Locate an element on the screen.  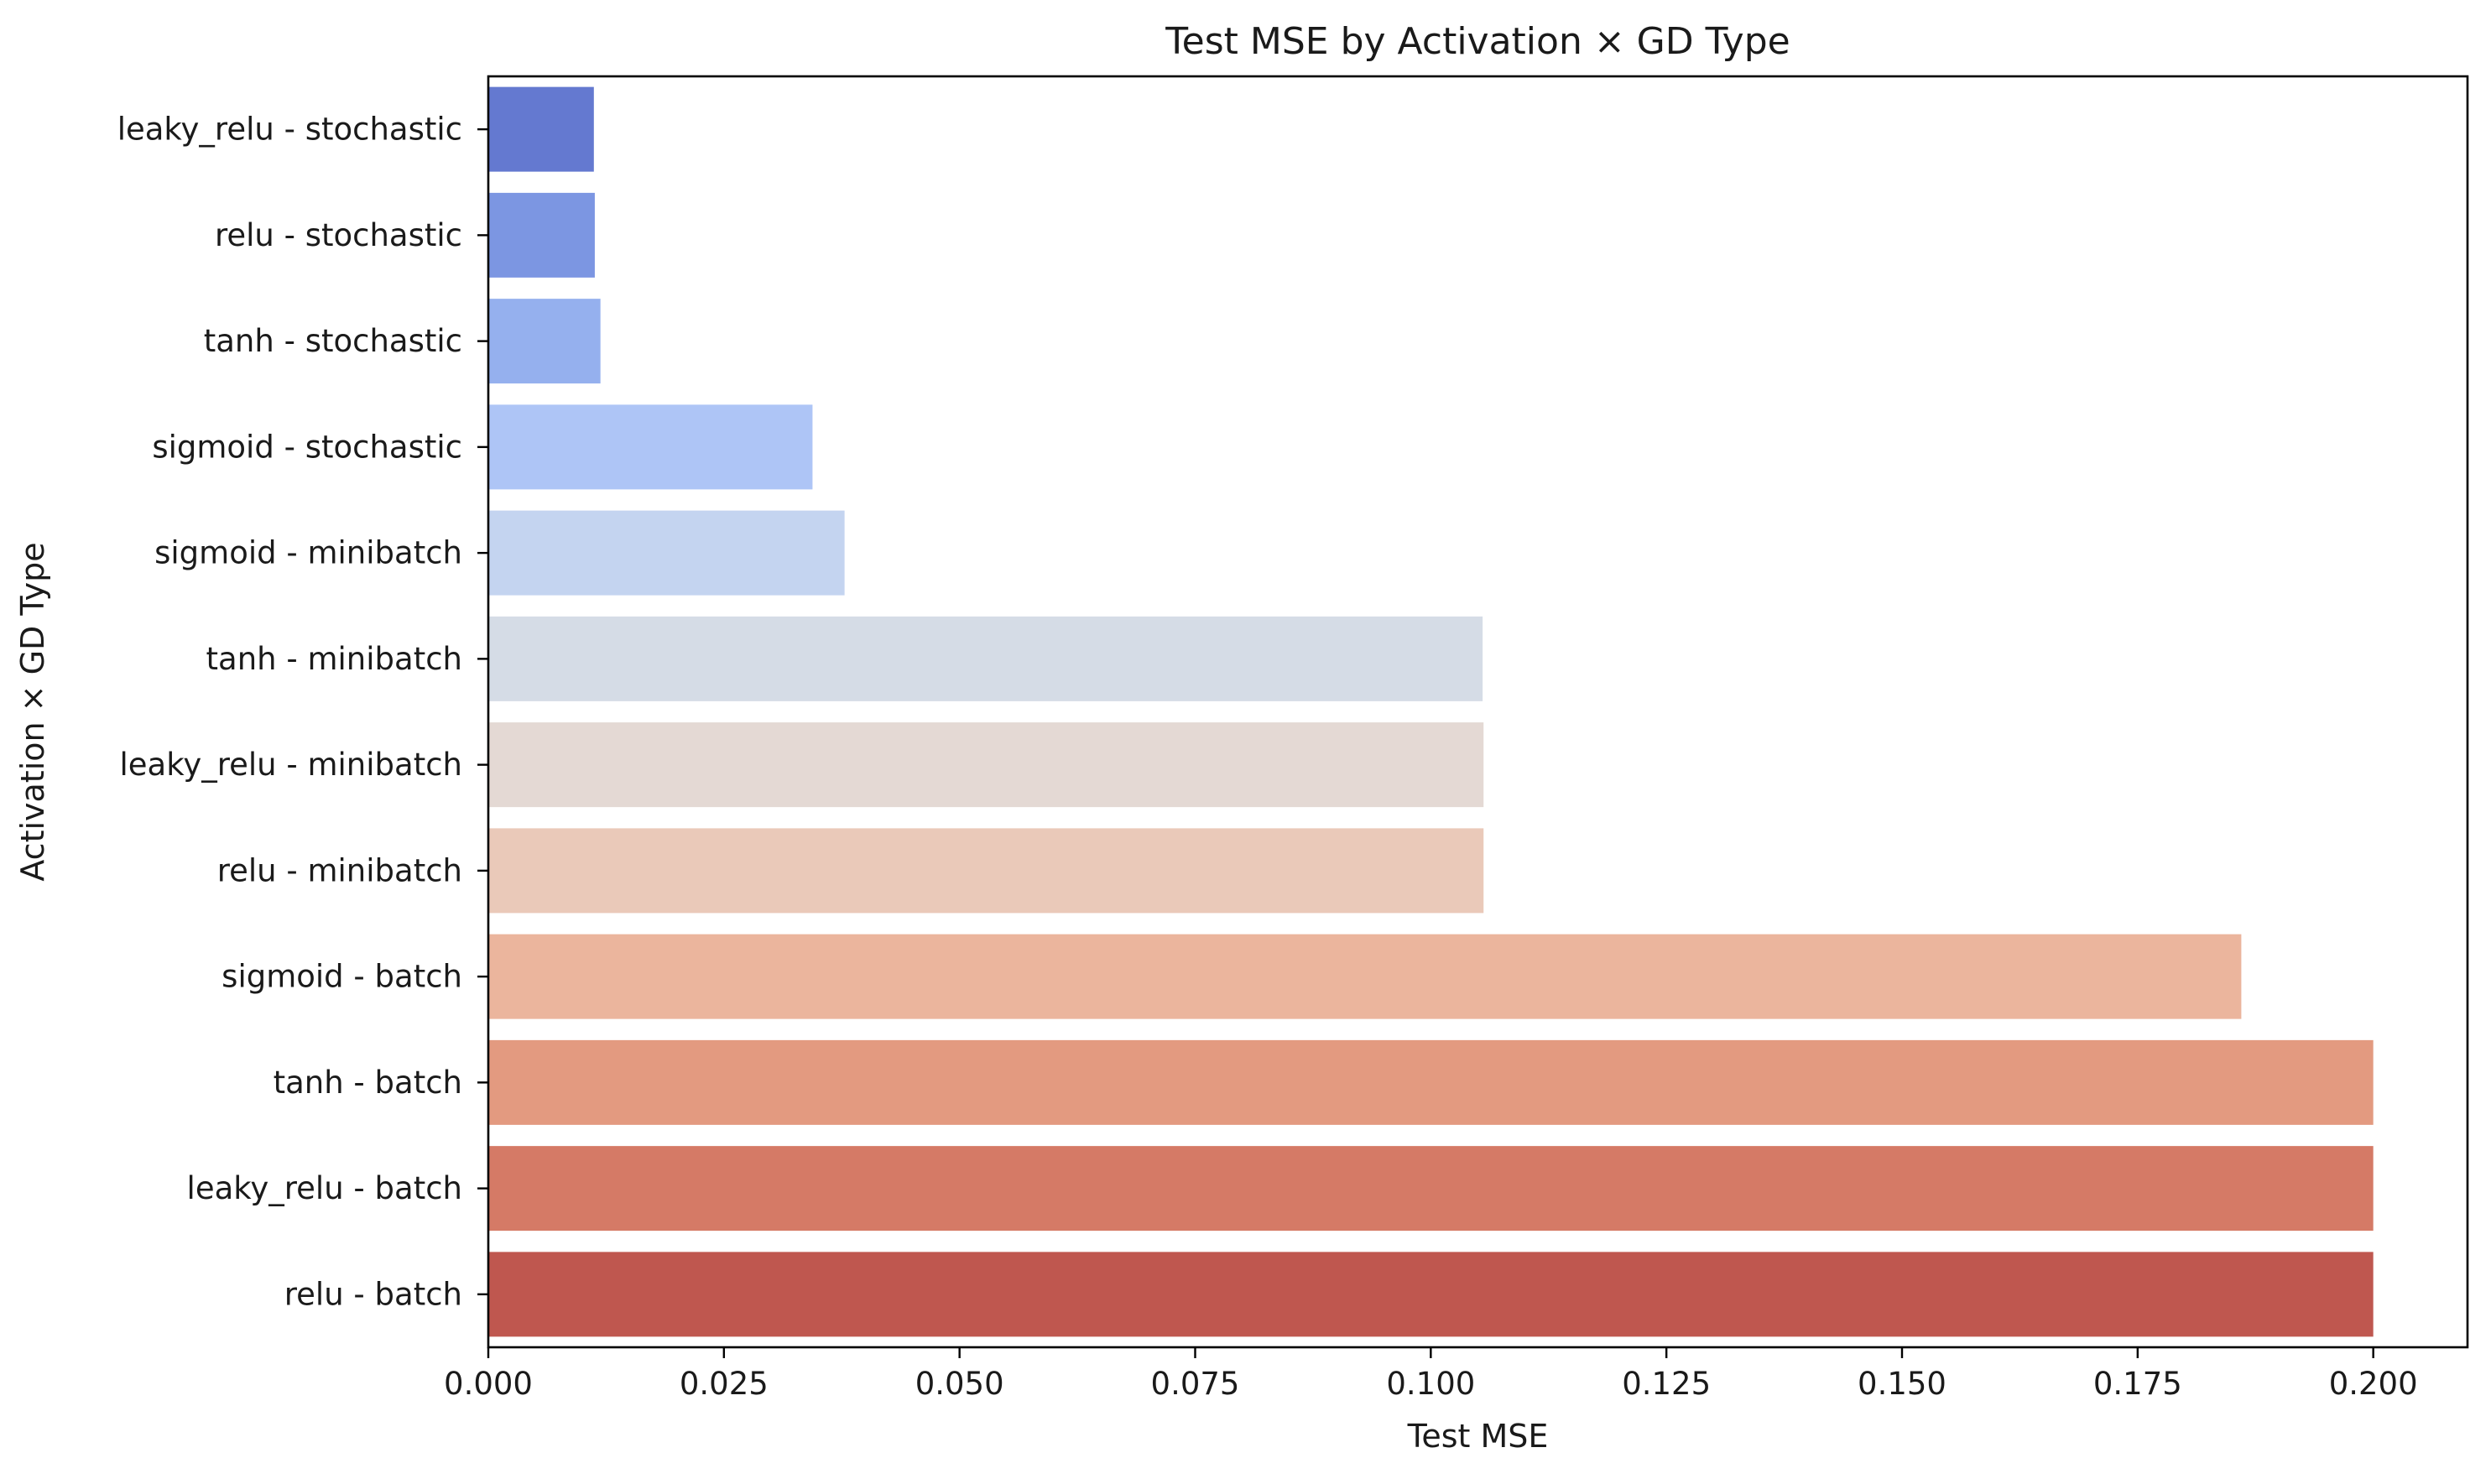
y-tick-label: tanh - batch is located at coordinates (368, 1083).